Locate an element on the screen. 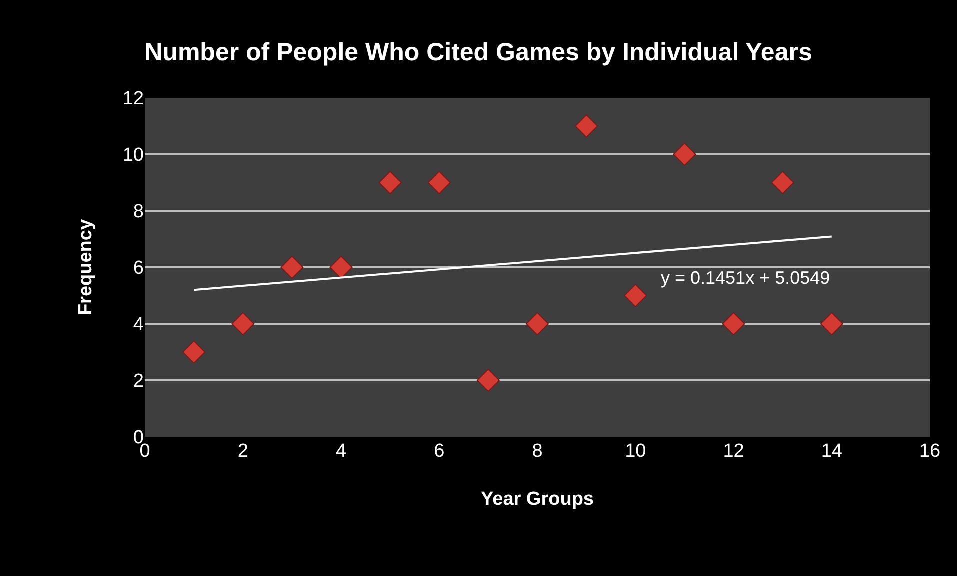 The height and width of the screenshot is (576, 957). y-tick-label: 10 is located at coordinates (133, 155).